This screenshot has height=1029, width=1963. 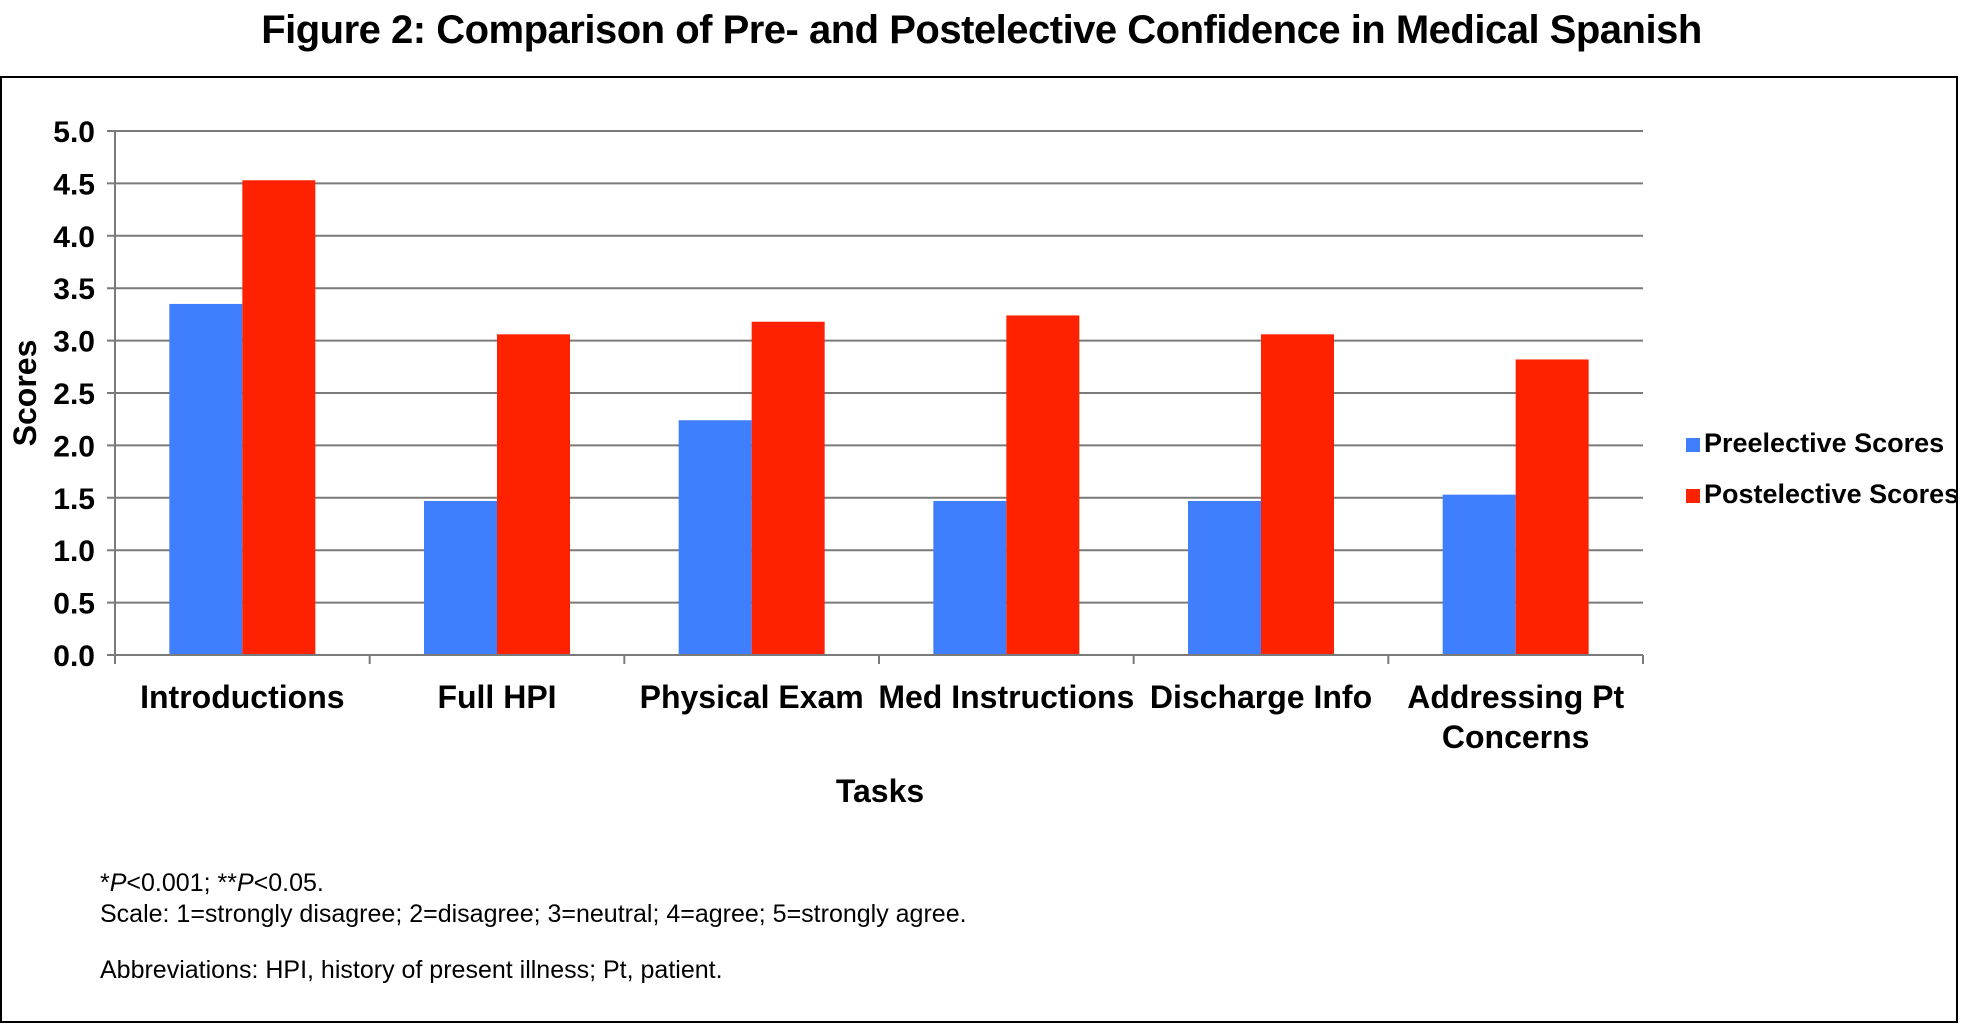 What do you see at coordinates (74, 342) in the screenshot?
I see `y-tick-label: 3.0` at bounding box center [74, 342].